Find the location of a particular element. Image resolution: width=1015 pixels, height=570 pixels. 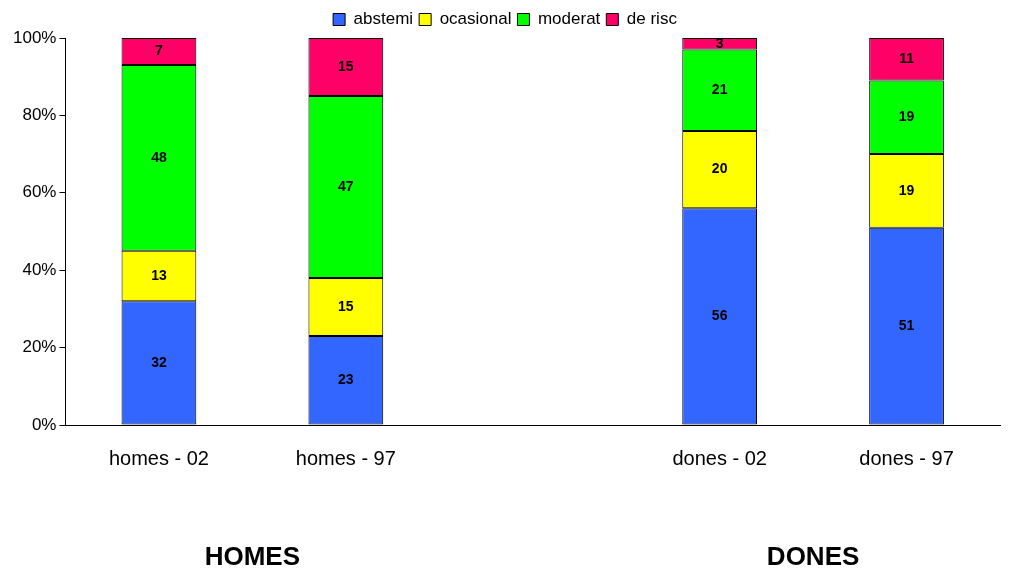

y-tick-label: 20% is located at coordinates (39, 347).